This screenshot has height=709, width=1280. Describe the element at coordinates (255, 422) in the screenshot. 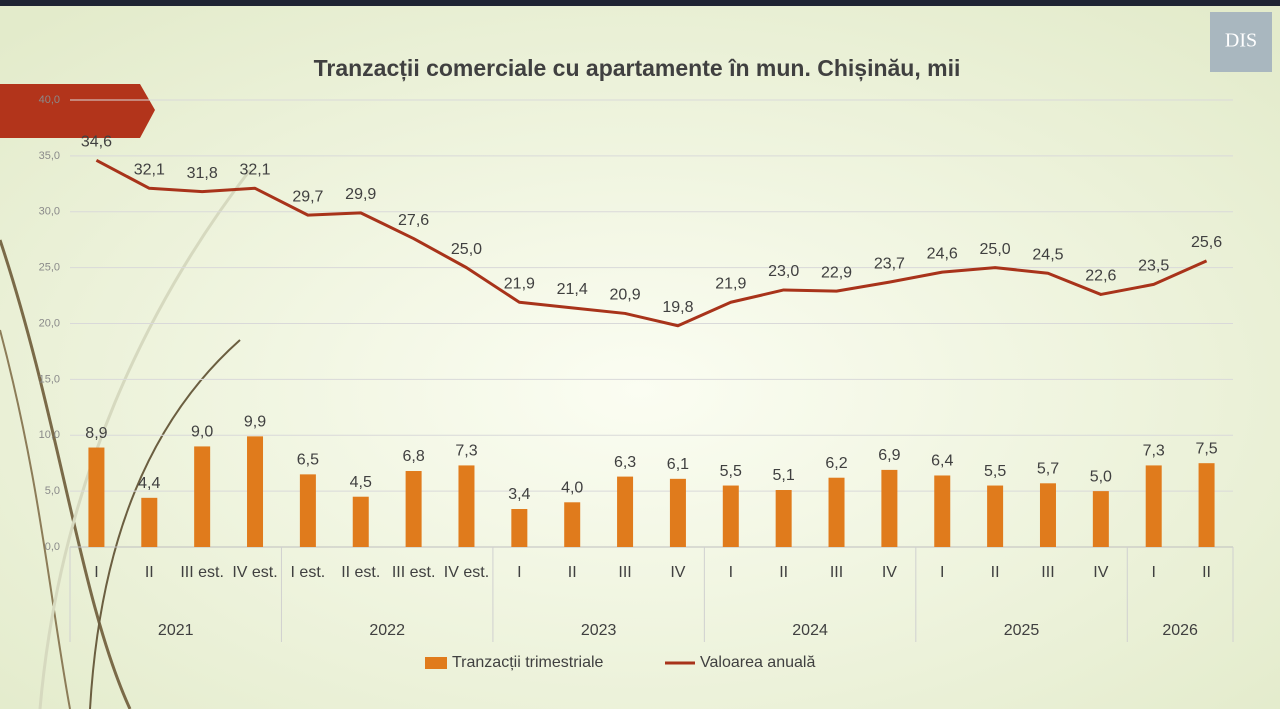

I see `data-label: 9,9` at that location.